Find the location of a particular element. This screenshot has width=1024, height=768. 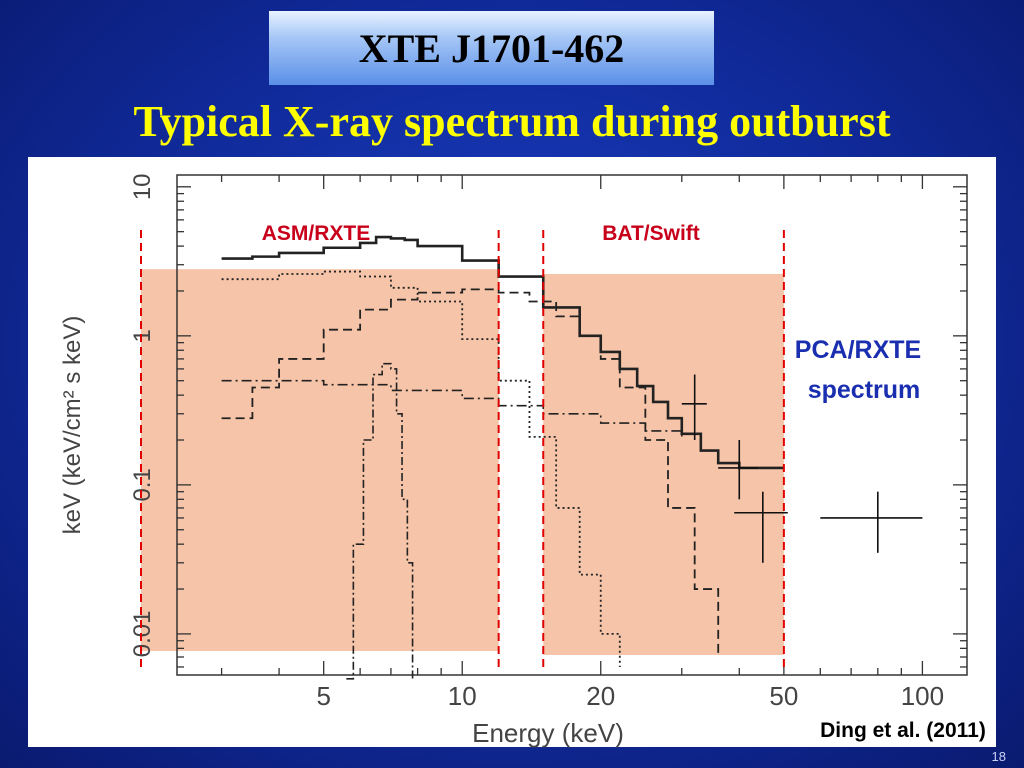

annotation-pca: PCA/RXTE is located at coordinates (858, 350).